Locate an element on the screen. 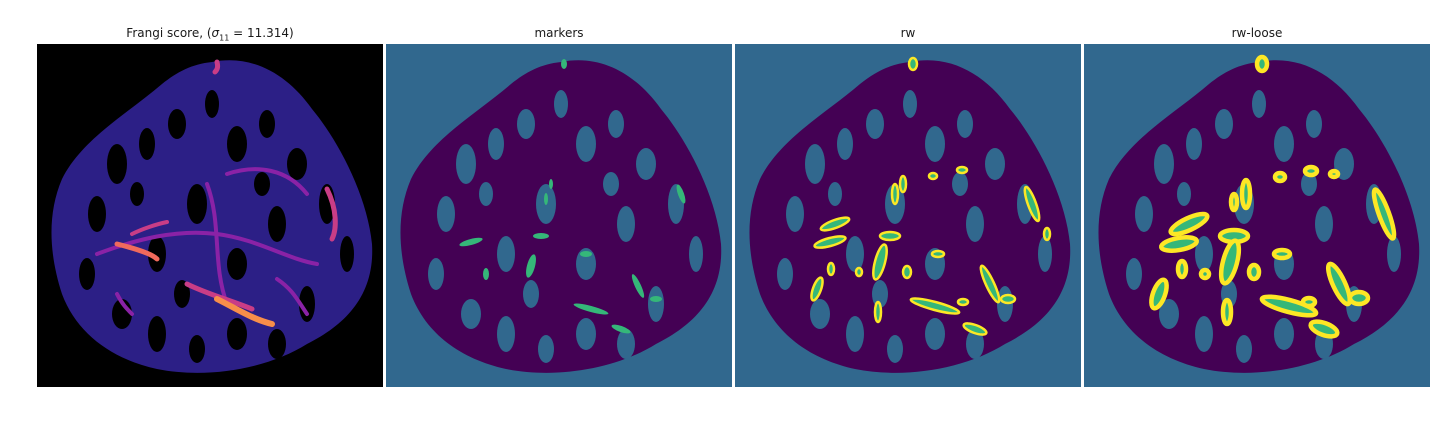 The height and width of the screenshot is (432, 1440). frangi-holes is located at coordinates (216, 226).